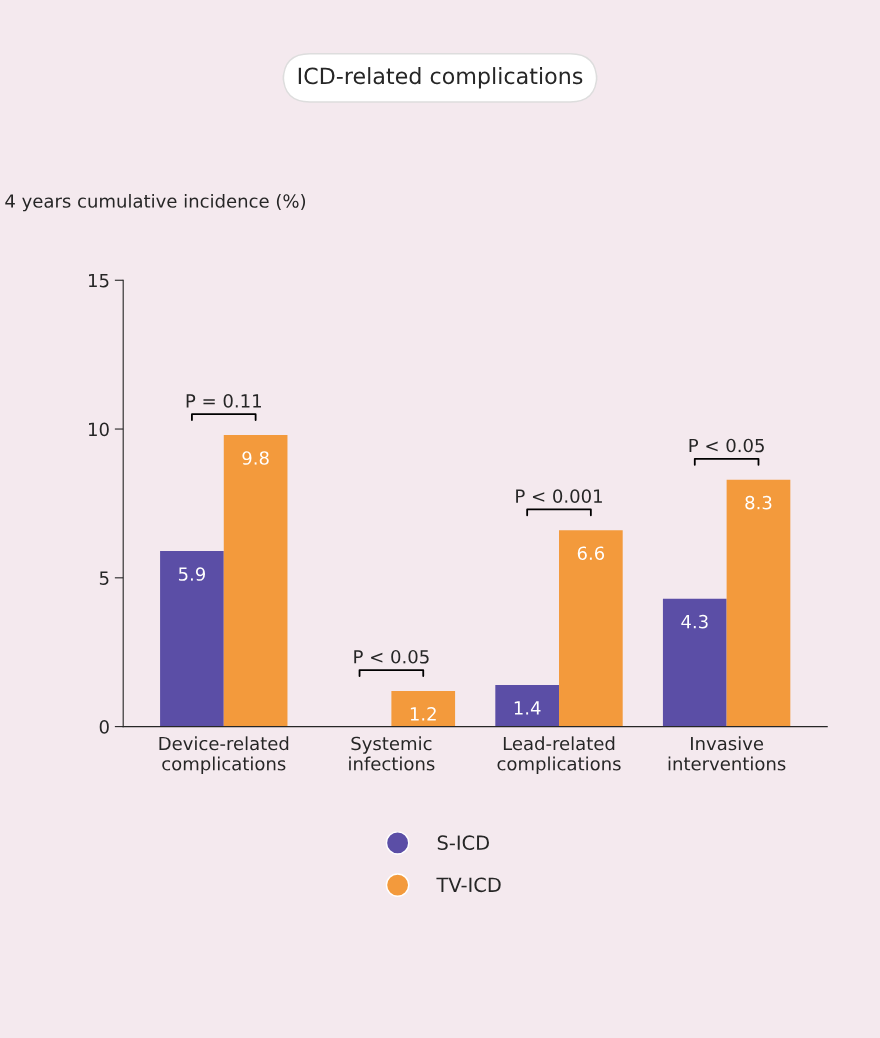 The width and height of the screenshot is (880, 1038). Describe the element at coordinates (440, 78) in the screenshot. I see `chart-title: ICD-related complications` at that location.